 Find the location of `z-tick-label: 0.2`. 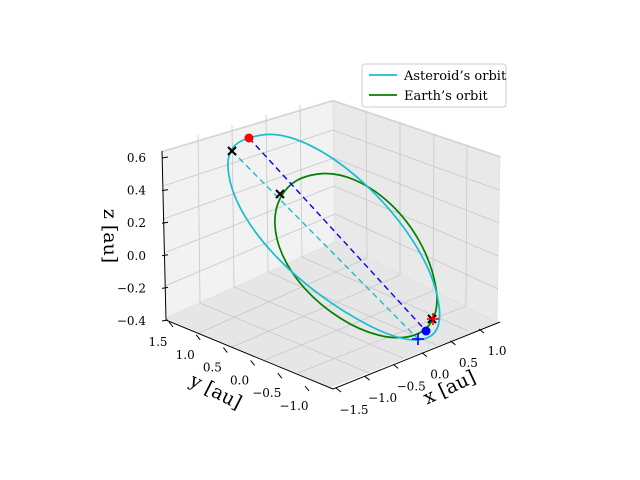

z-tick-label: 0.2 is located at coordinates (136, 223).